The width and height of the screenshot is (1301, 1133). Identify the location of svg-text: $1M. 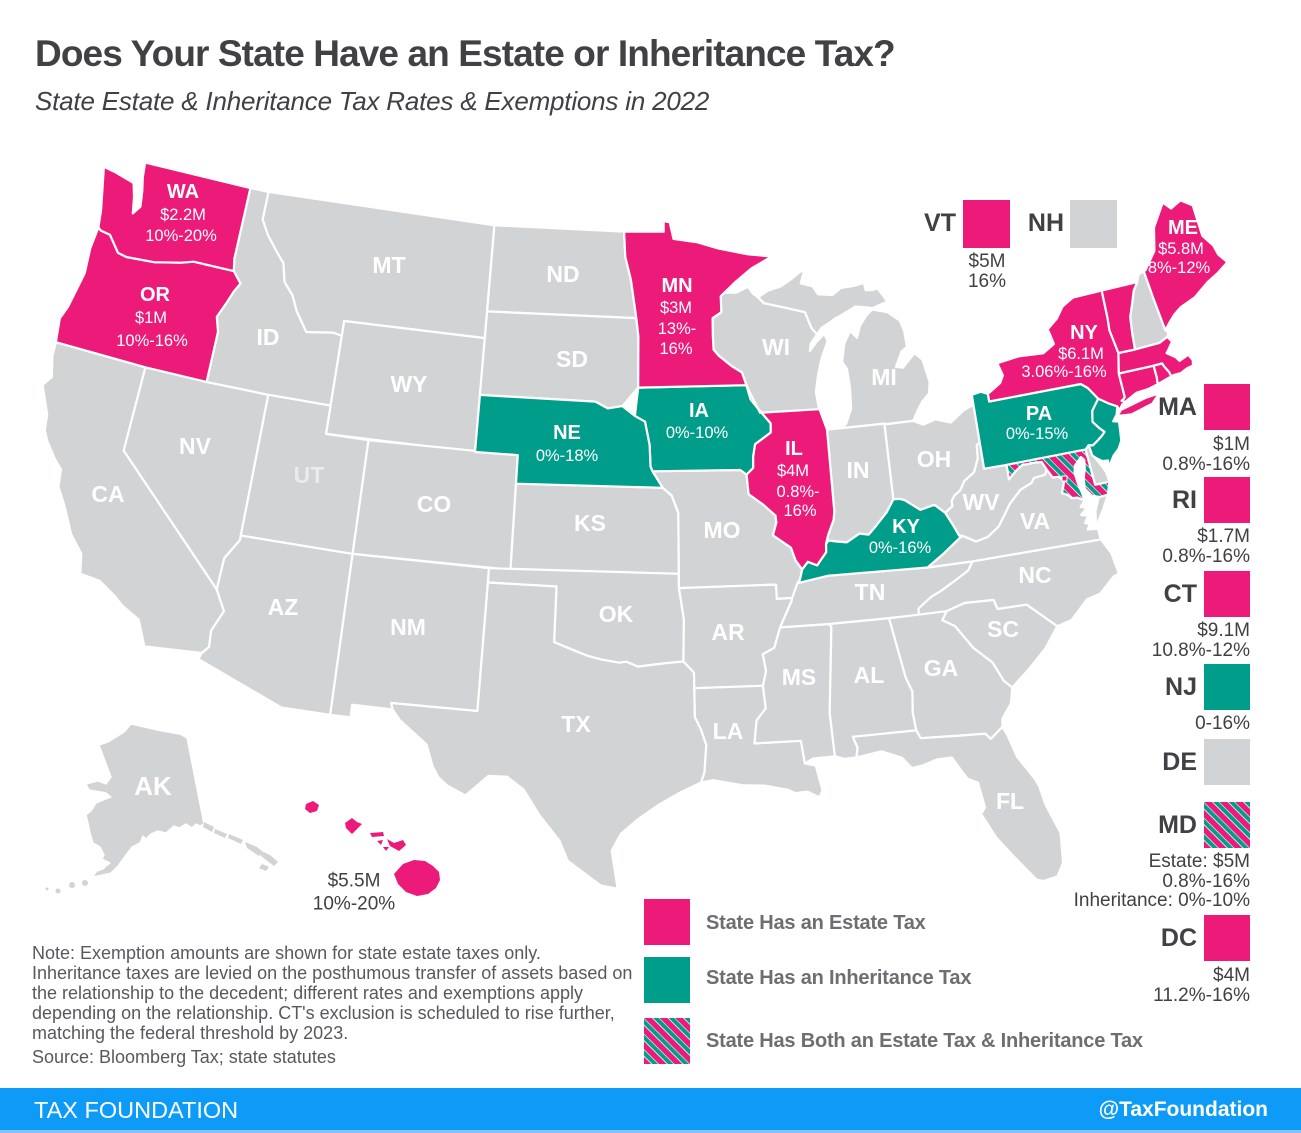
(151, 318).